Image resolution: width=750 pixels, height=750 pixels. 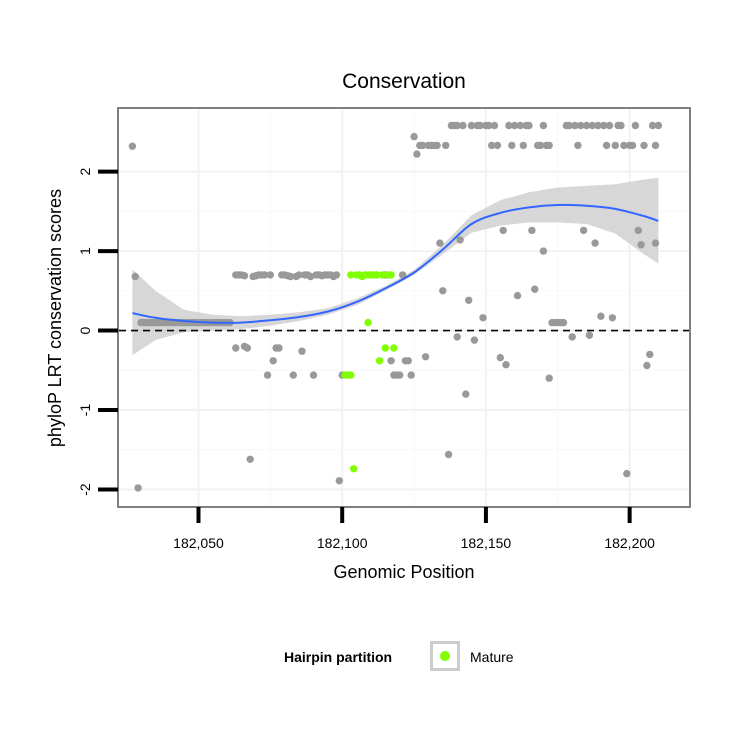 I want to click on y-tick-label: -2, so click(x=85, y=489).